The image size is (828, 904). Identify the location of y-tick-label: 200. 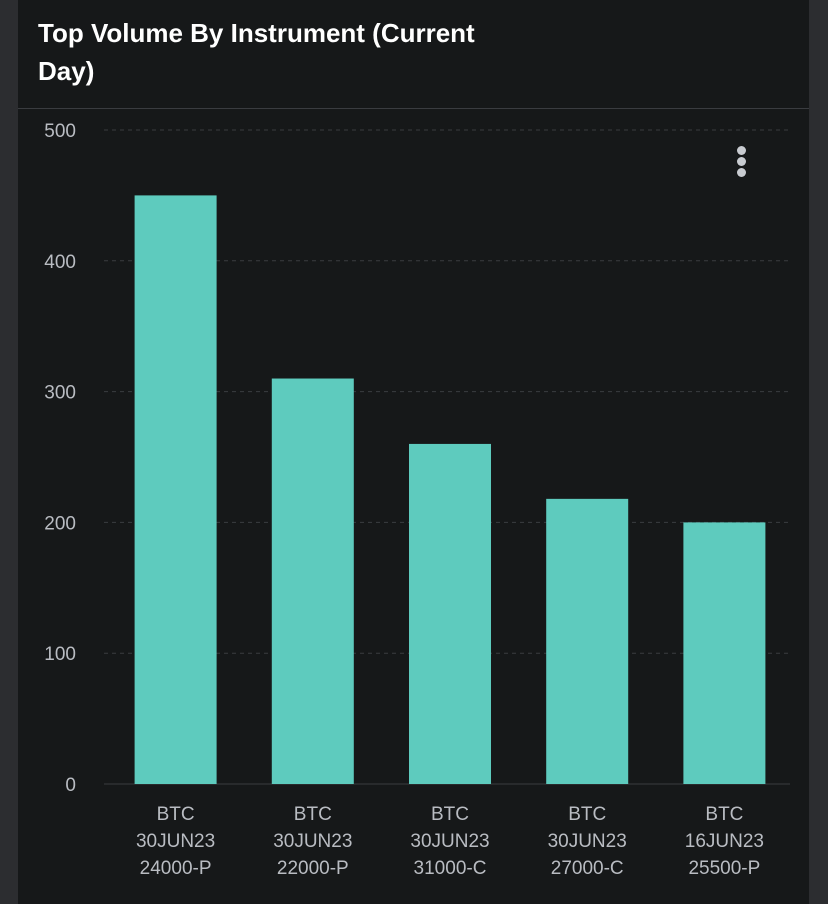
(60, 523).